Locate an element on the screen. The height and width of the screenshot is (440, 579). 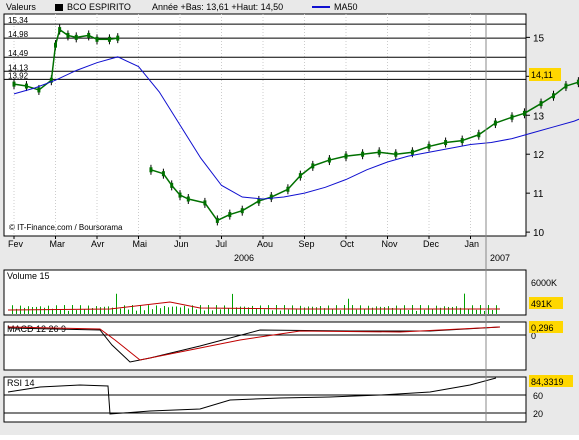
level-label: 14,13 is located at coordinates (18, 67).